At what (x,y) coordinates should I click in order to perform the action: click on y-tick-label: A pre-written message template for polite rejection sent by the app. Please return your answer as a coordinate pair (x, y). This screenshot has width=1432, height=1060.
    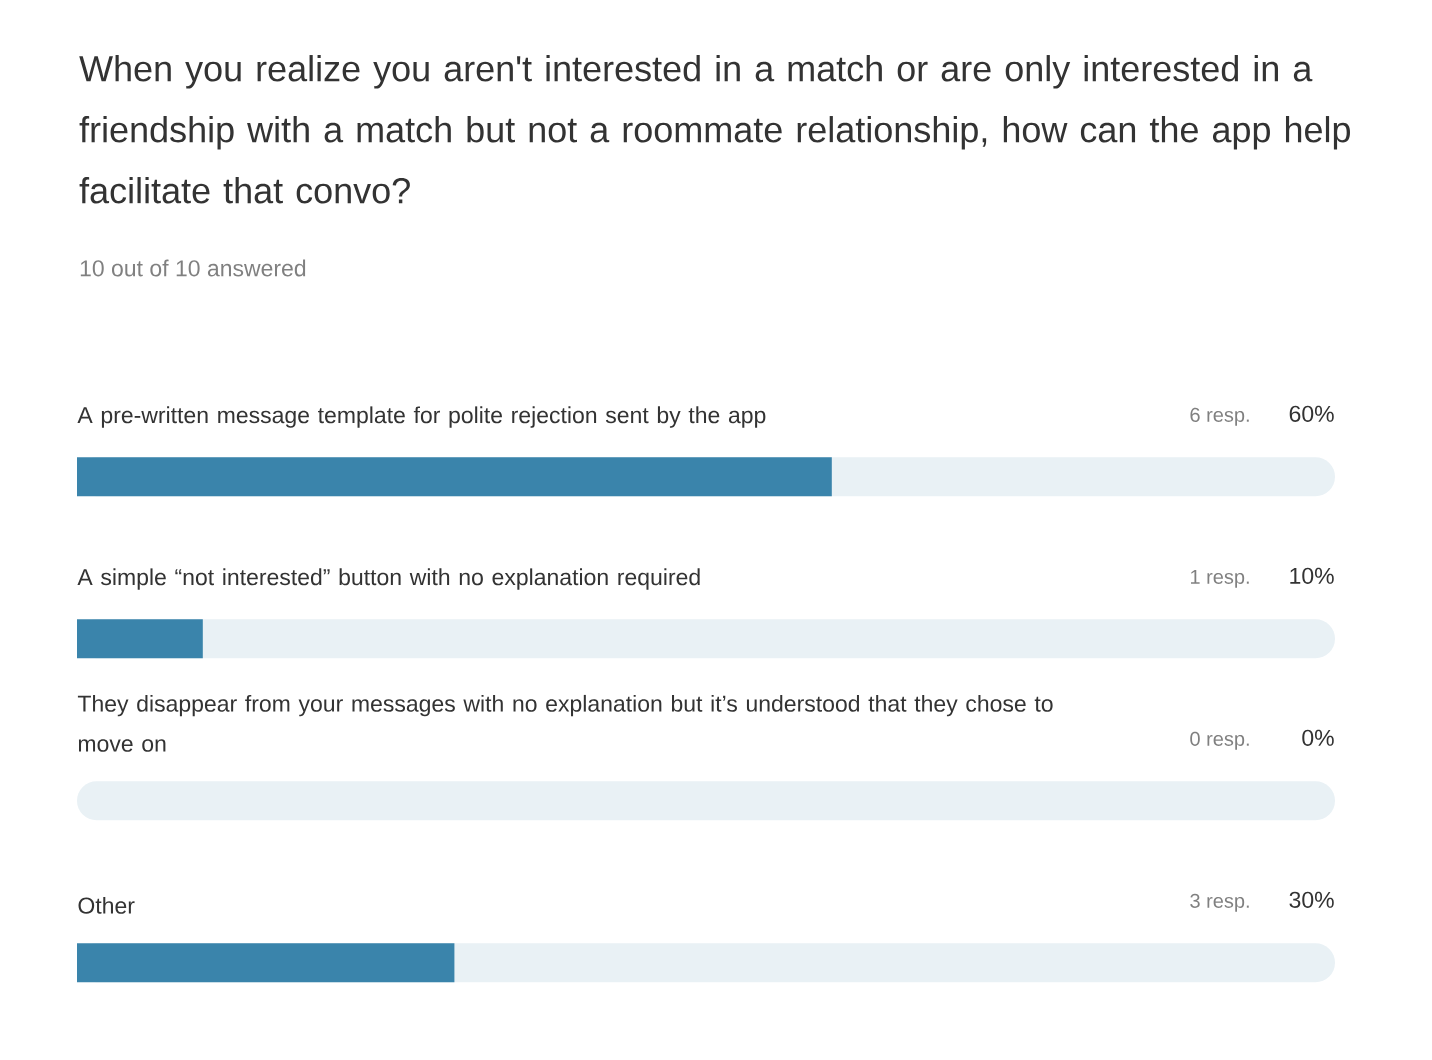
    Looking at the image, I should click on (421, 417).